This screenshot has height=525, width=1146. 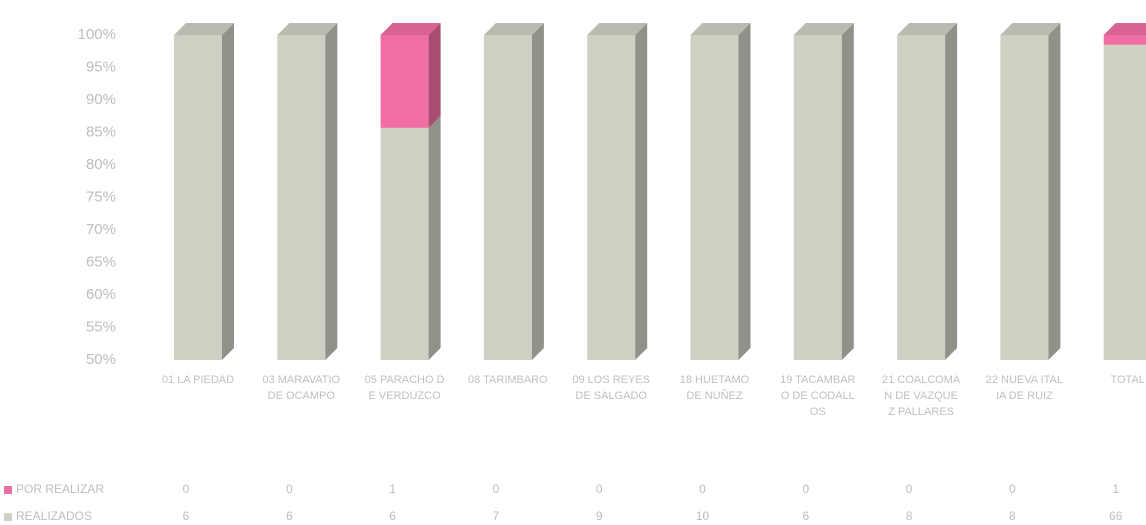 What do you see at coordinates (921, 396) in the screenshot?
I see `x-tick-label: 21 COALCOMAN DE VAZQUEZ PALLARES` at bounding box center [921, 396].